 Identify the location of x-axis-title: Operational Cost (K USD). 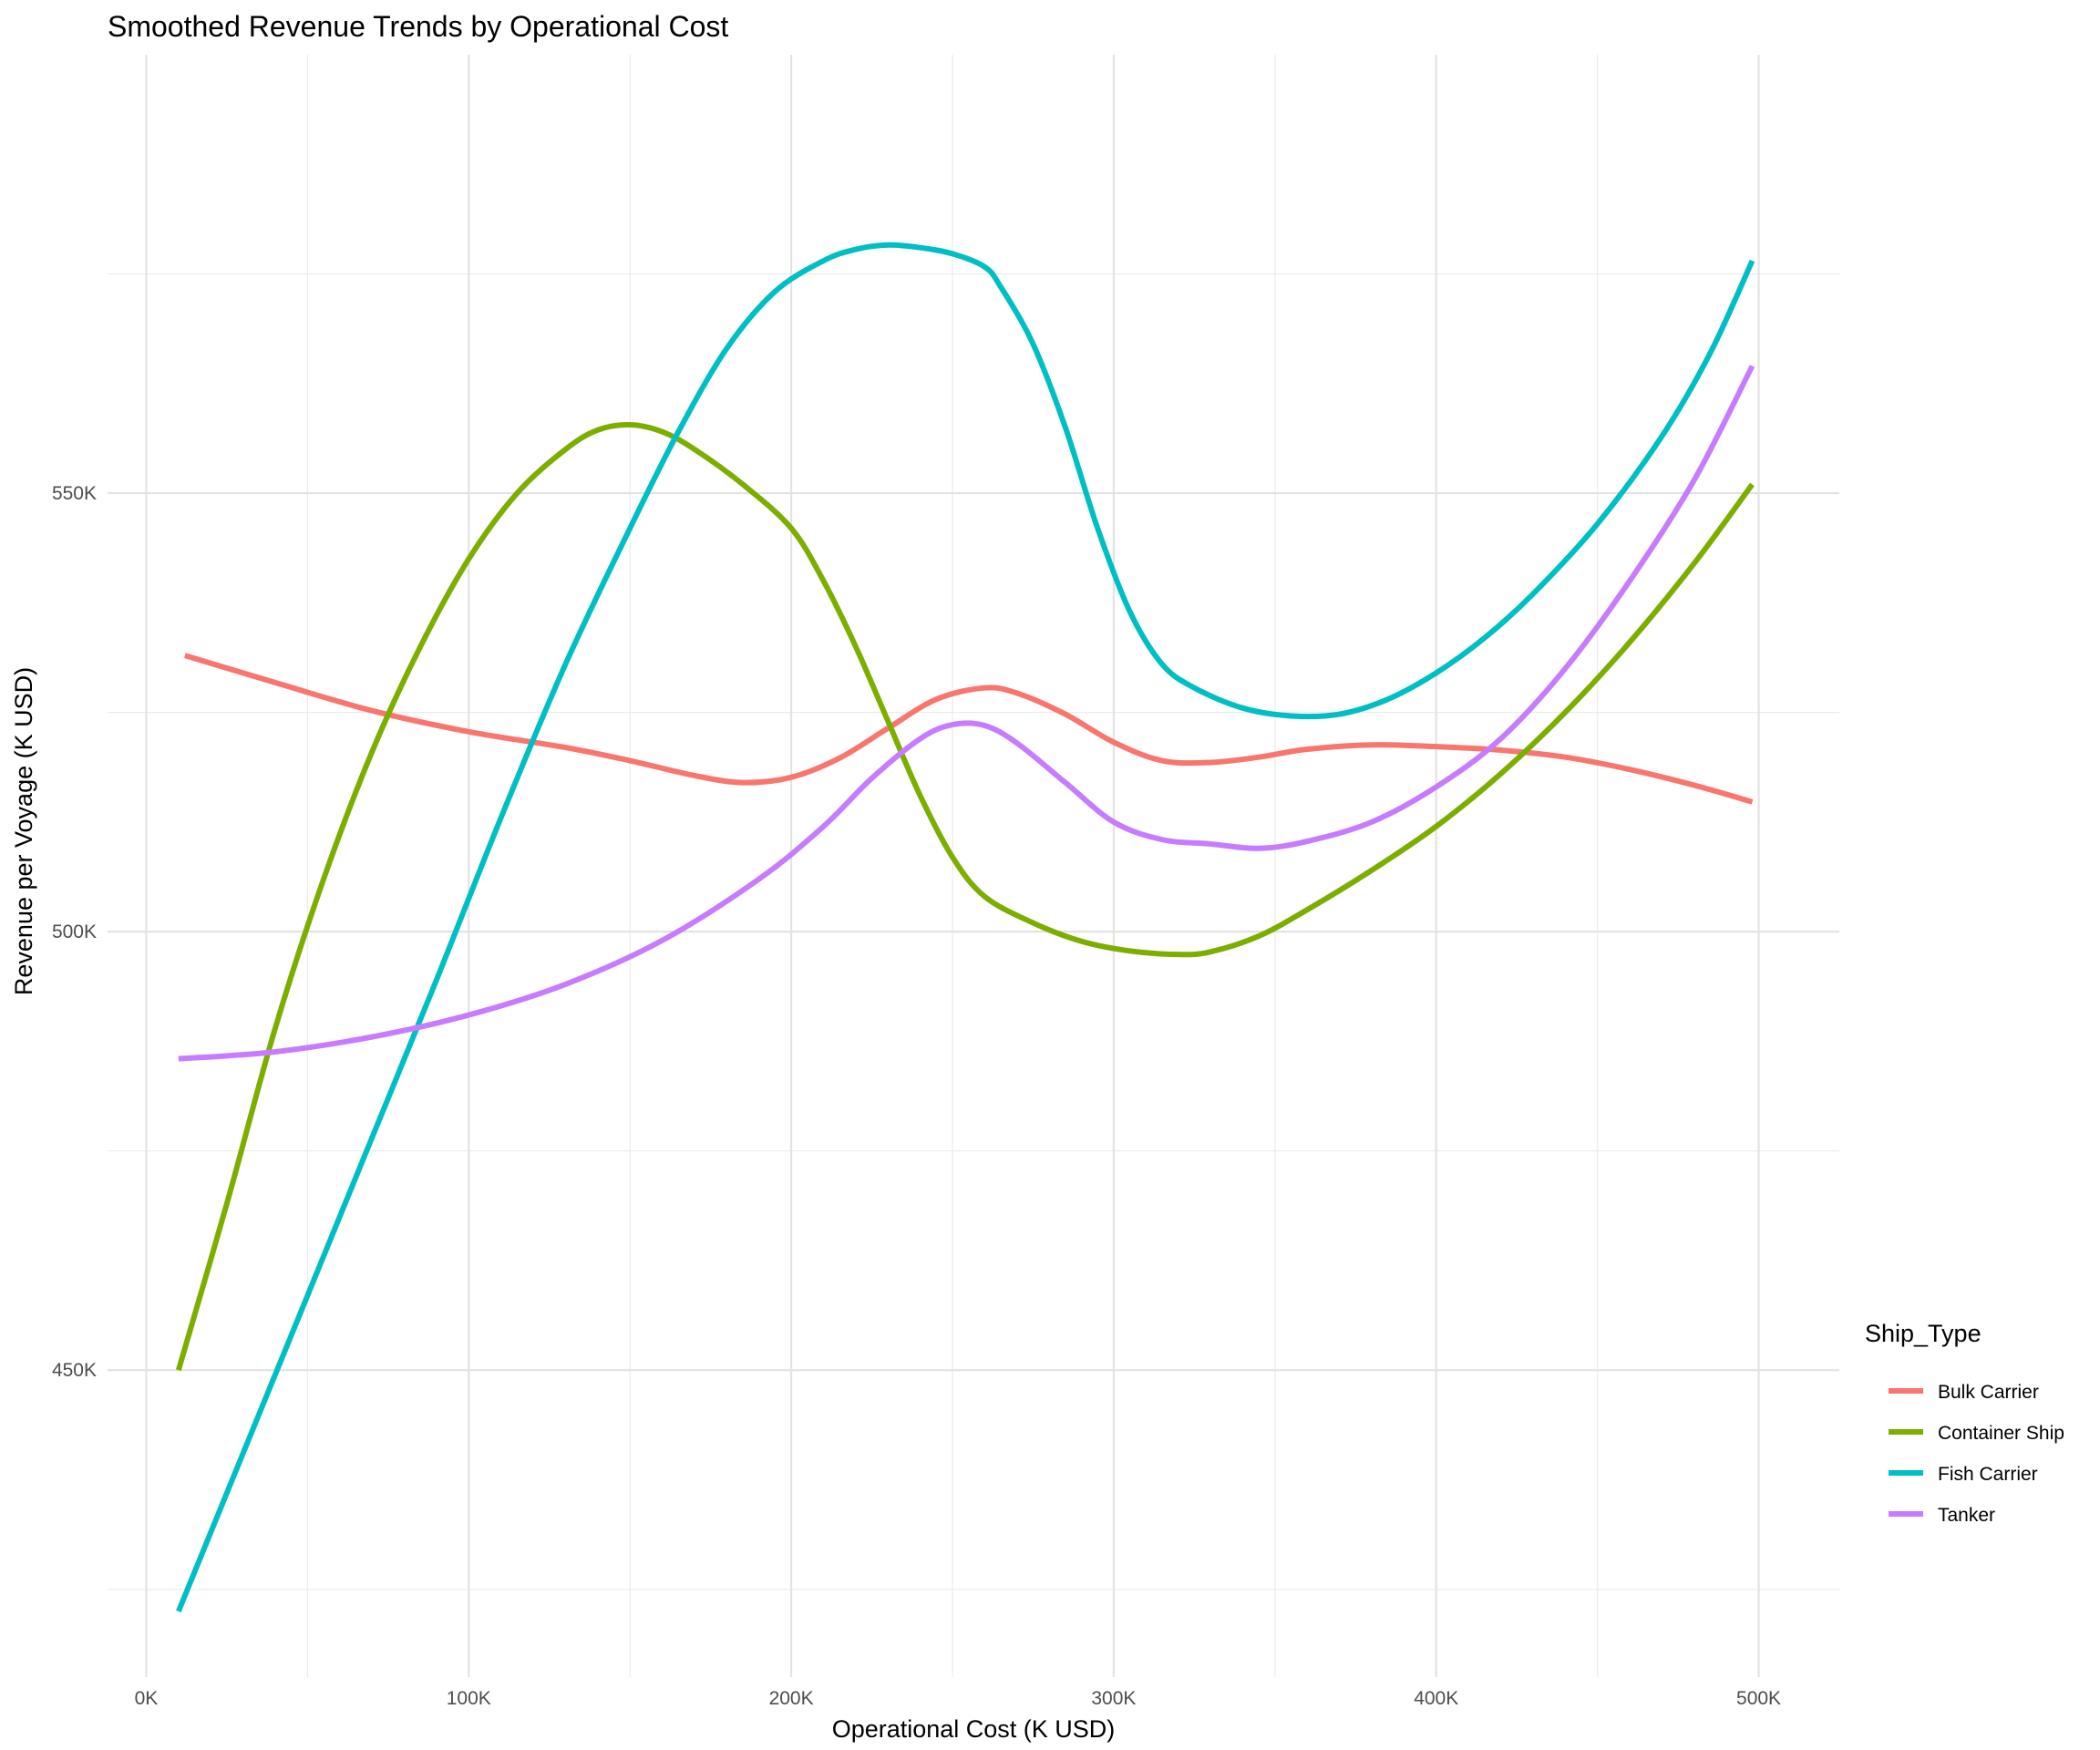
(974, 1729).